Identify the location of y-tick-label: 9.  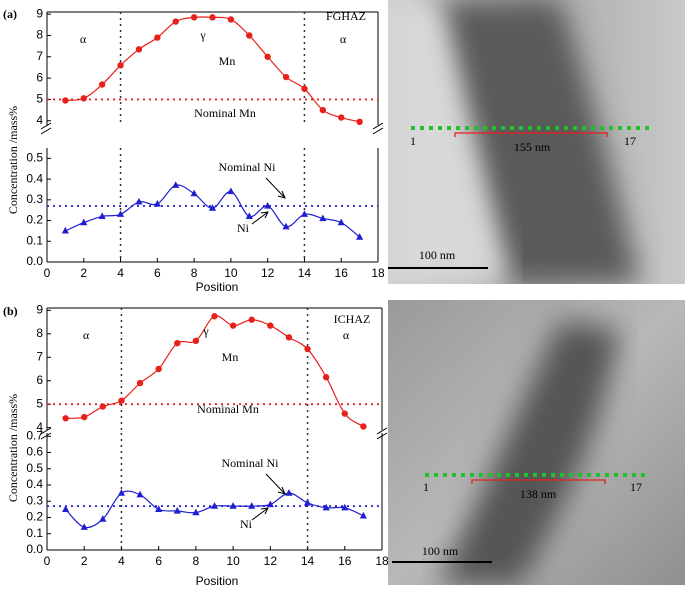
(39, 310).